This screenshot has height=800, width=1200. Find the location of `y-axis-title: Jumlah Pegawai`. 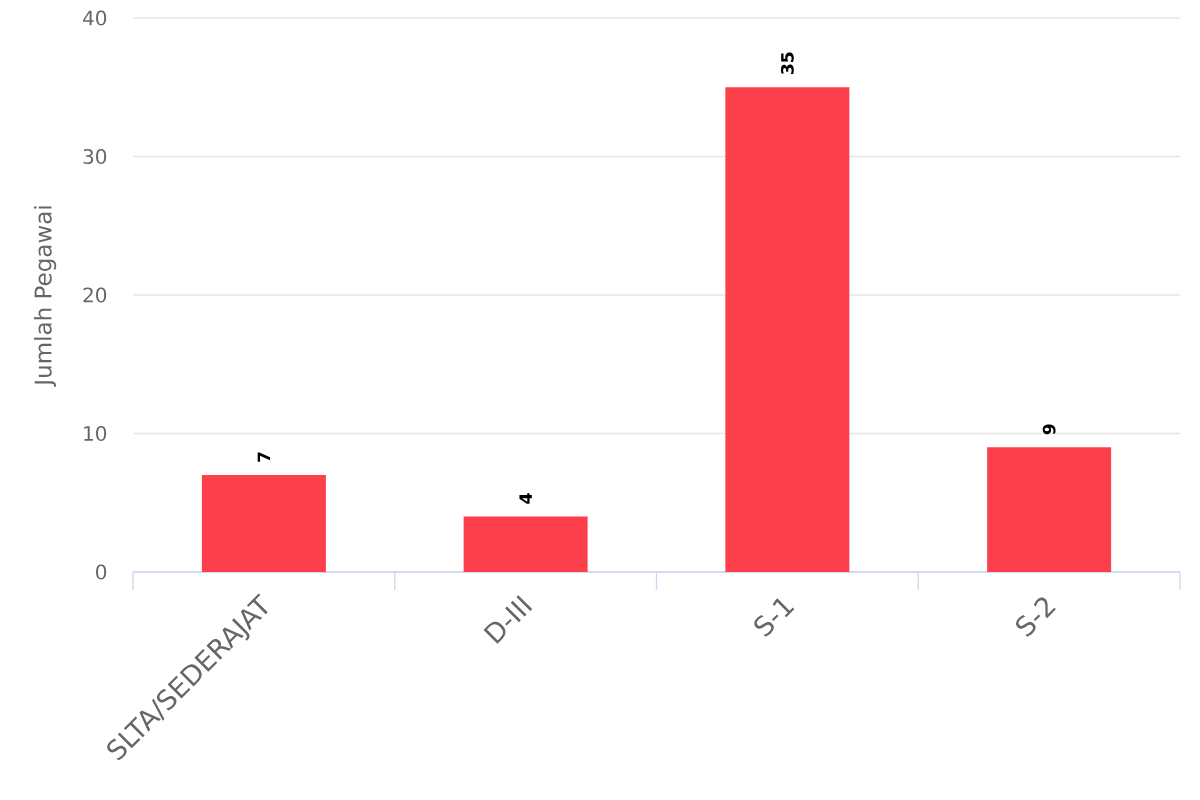

y-axis-title: Jumlah Pegawai is located at coordinates (45, 296).